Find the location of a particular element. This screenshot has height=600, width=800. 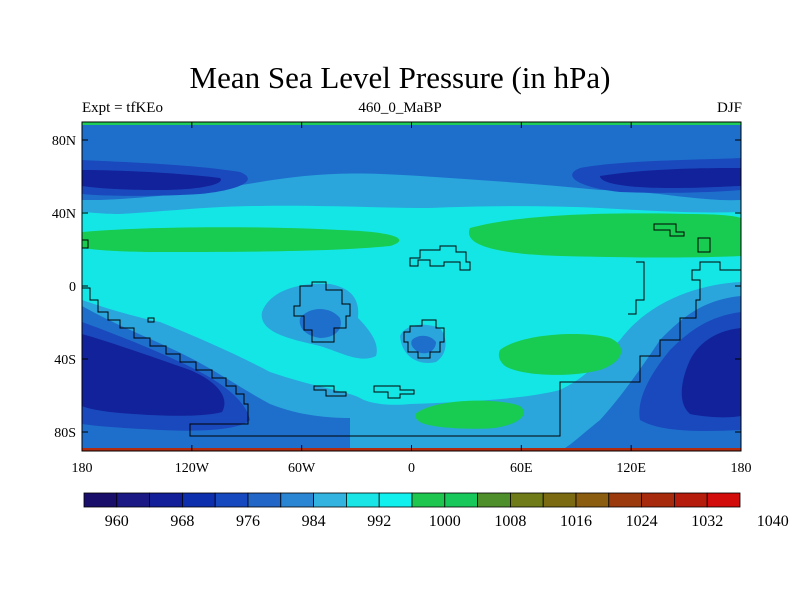

lon-tick-label: 120W is located at coordinates (192, 468).